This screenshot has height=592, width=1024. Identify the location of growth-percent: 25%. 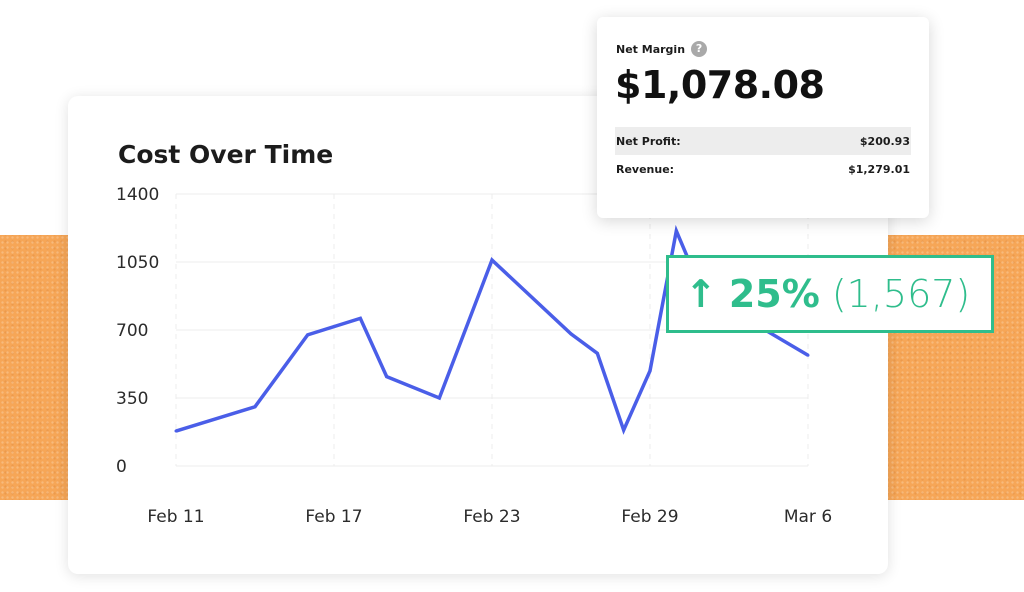
(774, 294).